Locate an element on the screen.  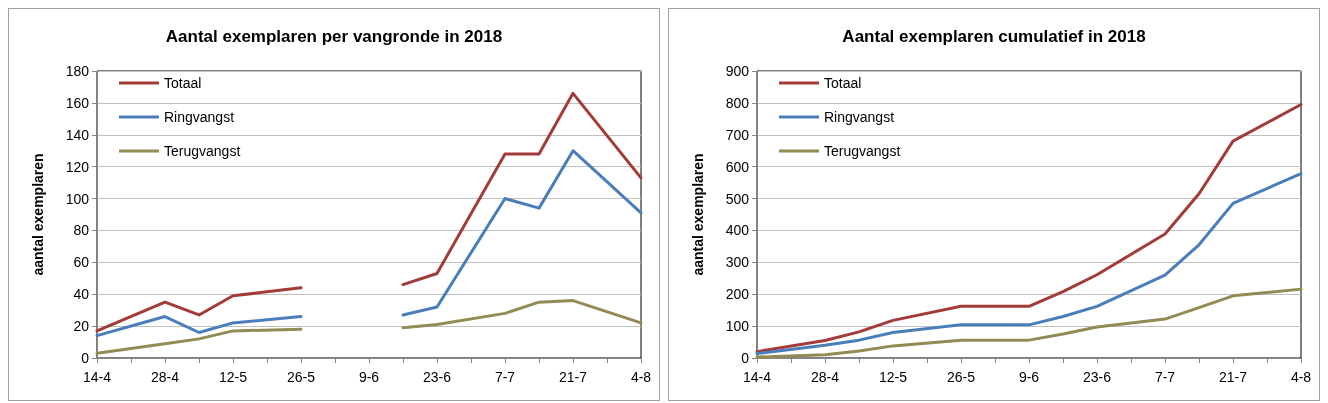
y-tick-label: 700 is located at coordinates (737, 134).